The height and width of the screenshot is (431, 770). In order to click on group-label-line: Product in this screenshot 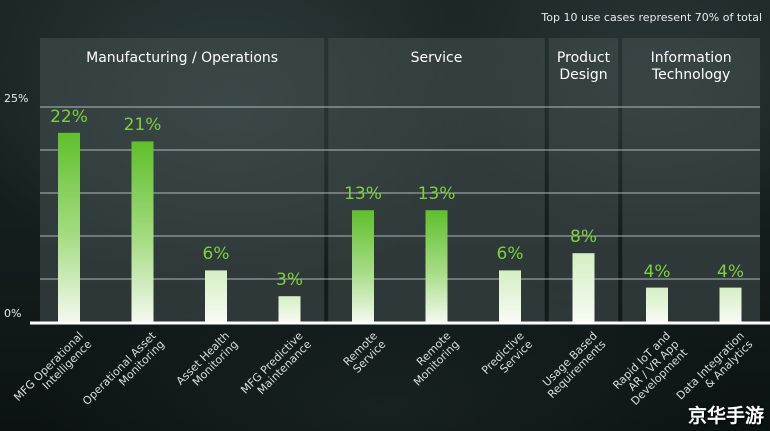, I will do `click(583, 58)`.